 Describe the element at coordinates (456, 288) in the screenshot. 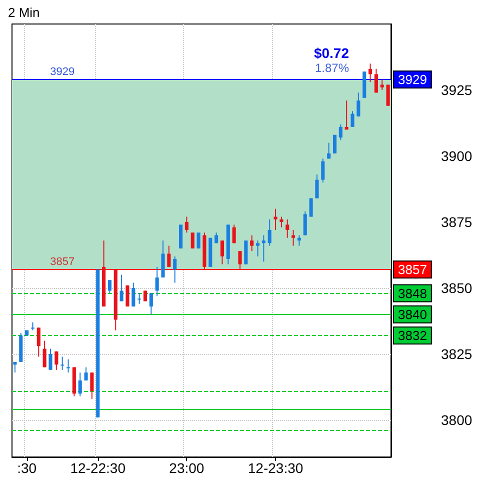

I see `y-tick-label: 3850` at that location.